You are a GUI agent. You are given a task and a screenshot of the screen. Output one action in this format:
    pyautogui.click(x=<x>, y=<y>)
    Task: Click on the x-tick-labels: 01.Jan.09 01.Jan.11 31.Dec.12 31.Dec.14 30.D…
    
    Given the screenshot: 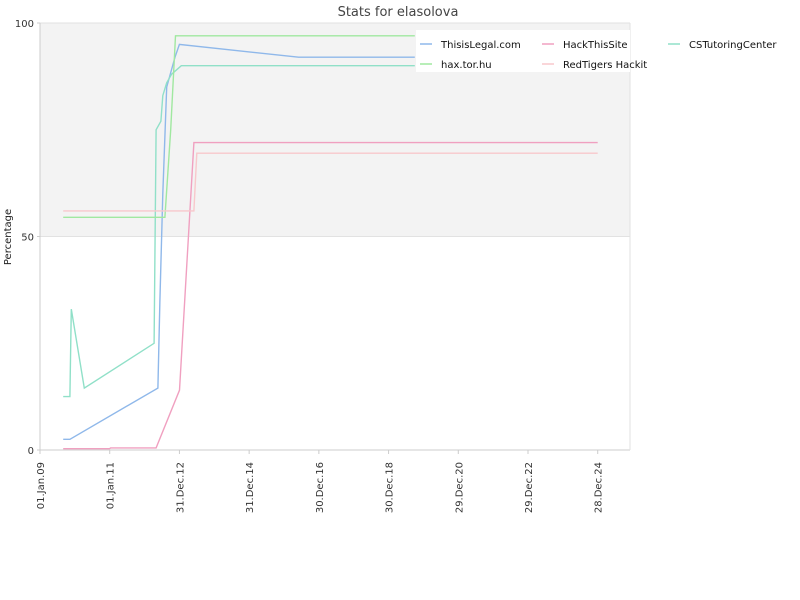 What is the action you would take?
    pyautogui.click(x=320, y=487)
    